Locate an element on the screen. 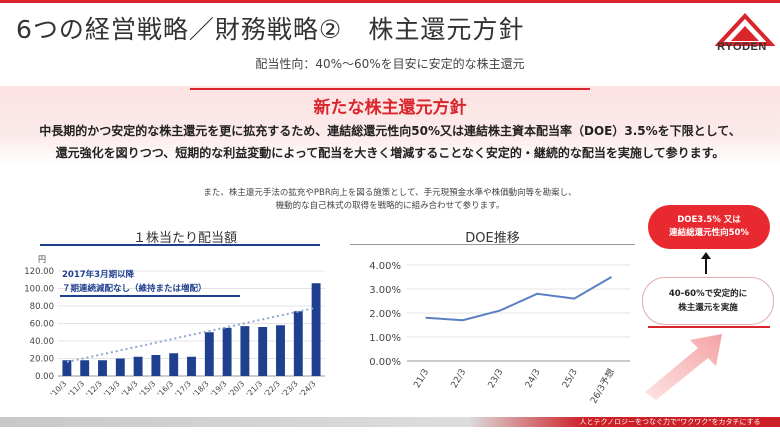 The height and width of the screenshot is (433, 780). dividend-xtick-label: '14/3 is located at coordinates (130, 389).